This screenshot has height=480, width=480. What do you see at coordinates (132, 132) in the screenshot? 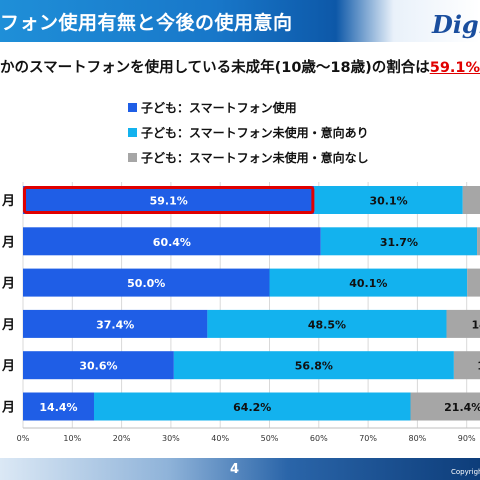
I see `legend-swatch-intend` at bounding box center [132, 132].